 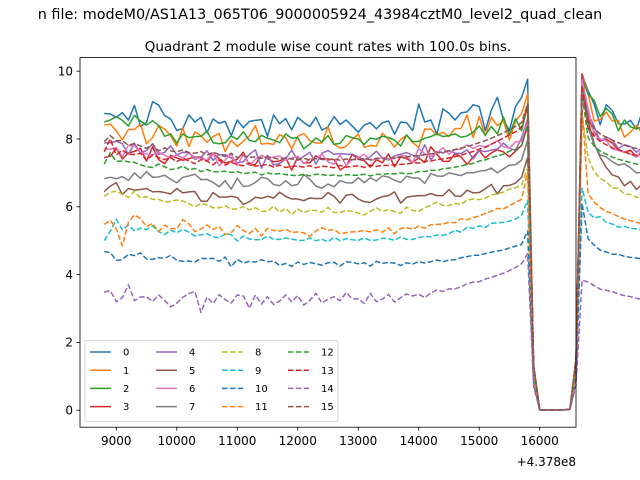 What do you see at coordinates (69, 343) in the screenshot?
I see `y-tick-label: 2` at bounding box center [69, 343].